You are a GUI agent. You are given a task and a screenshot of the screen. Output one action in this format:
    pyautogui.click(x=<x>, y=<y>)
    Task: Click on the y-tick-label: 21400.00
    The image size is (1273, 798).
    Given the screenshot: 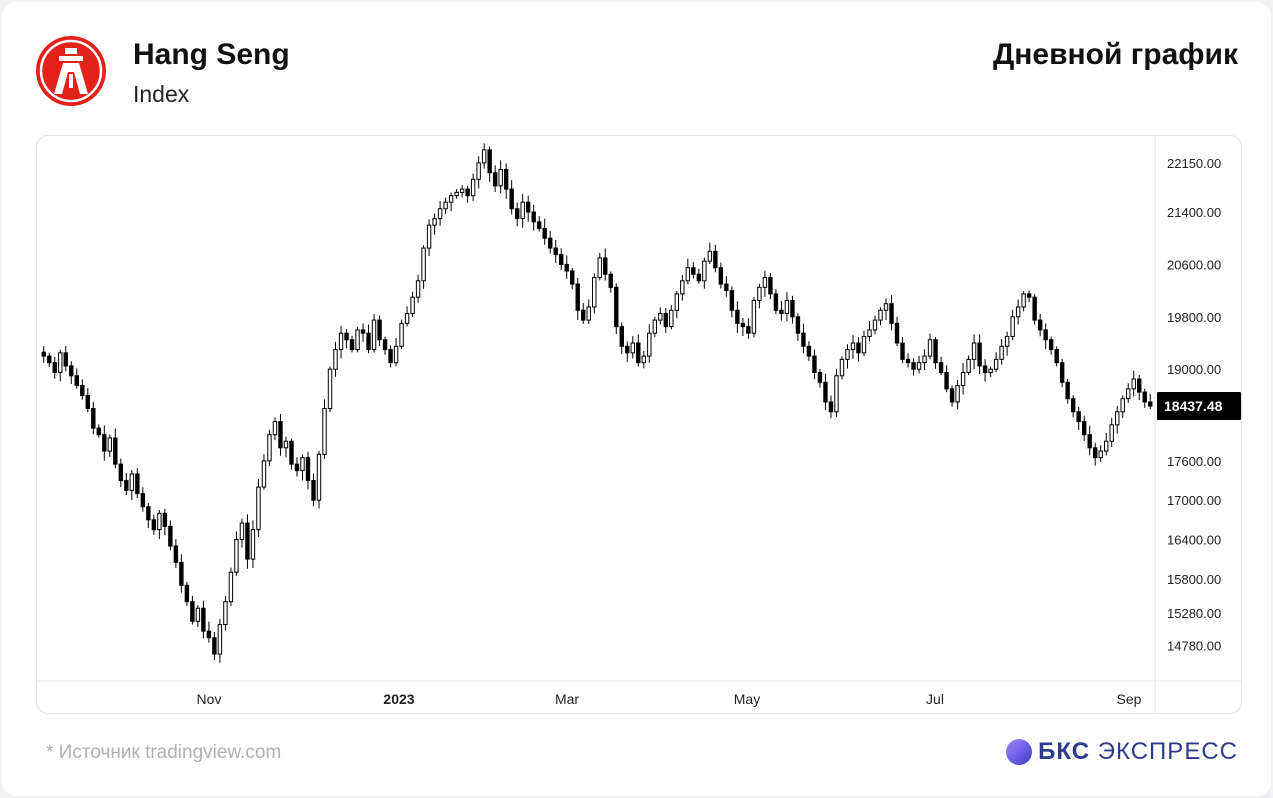 What is the action you would take?
    pyautogui.click(x=1194, y=212)
    